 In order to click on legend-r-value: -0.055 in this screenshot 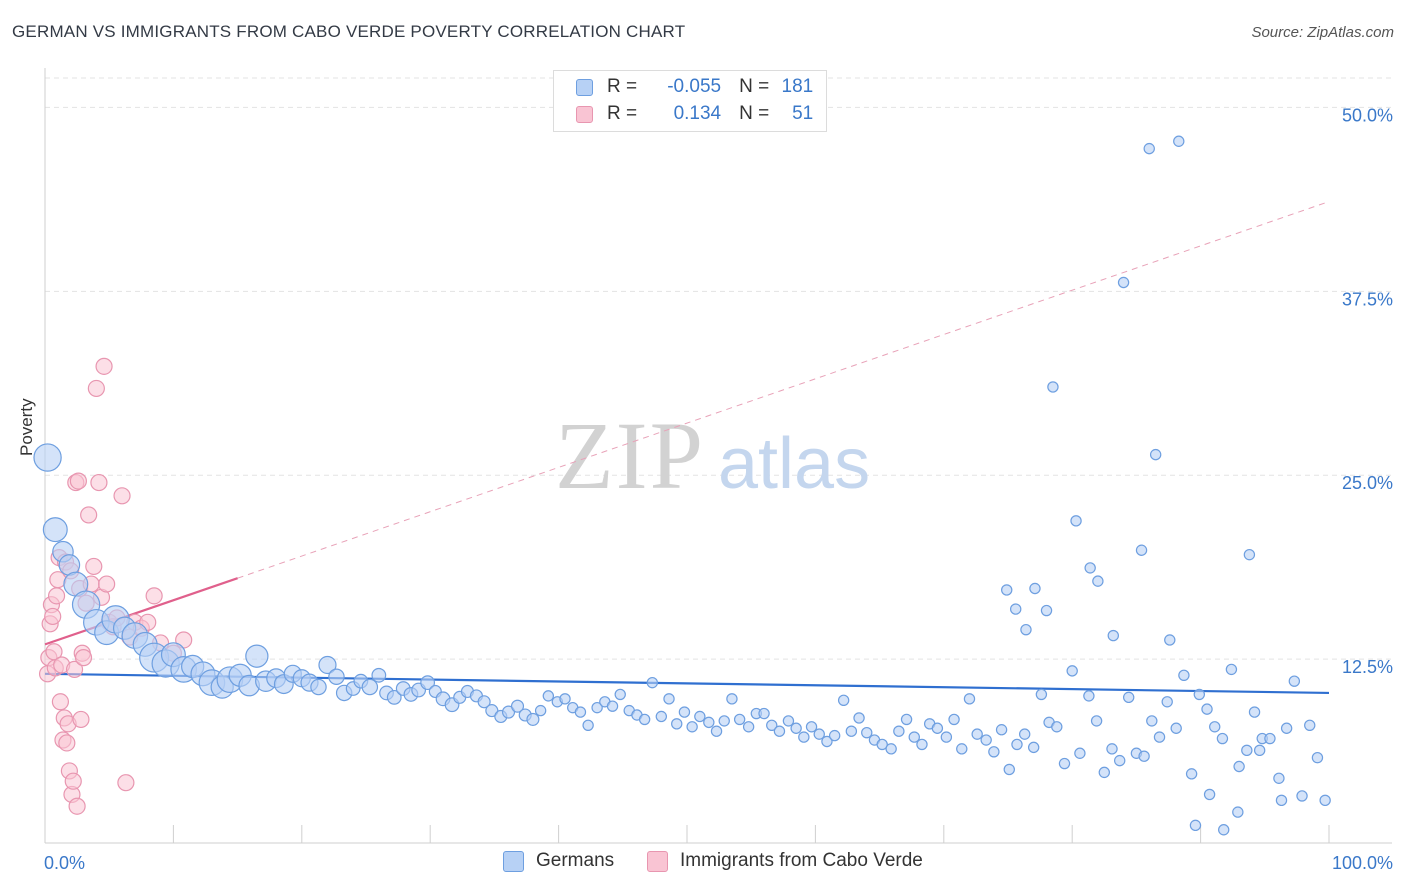, I will do `click(694, 86)`.